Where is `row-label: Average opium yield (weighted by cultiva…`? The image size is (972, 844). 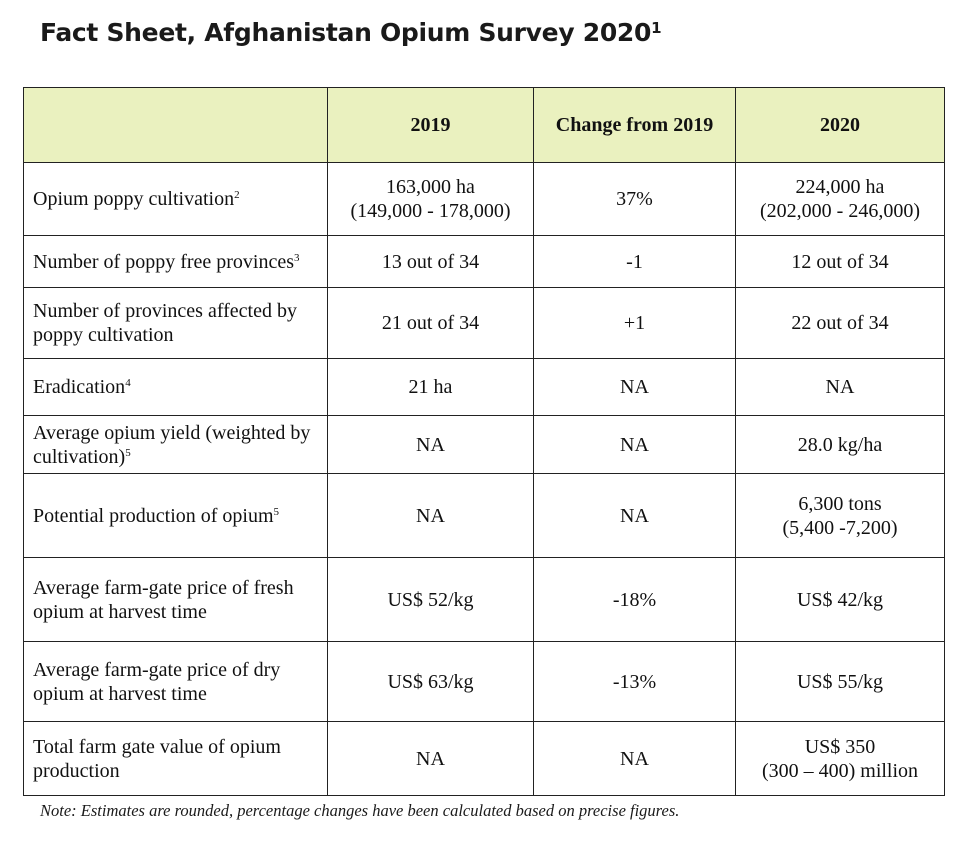
row-label: Average opium yield (weighted by cultiva… is located at coordinates (175, 444).